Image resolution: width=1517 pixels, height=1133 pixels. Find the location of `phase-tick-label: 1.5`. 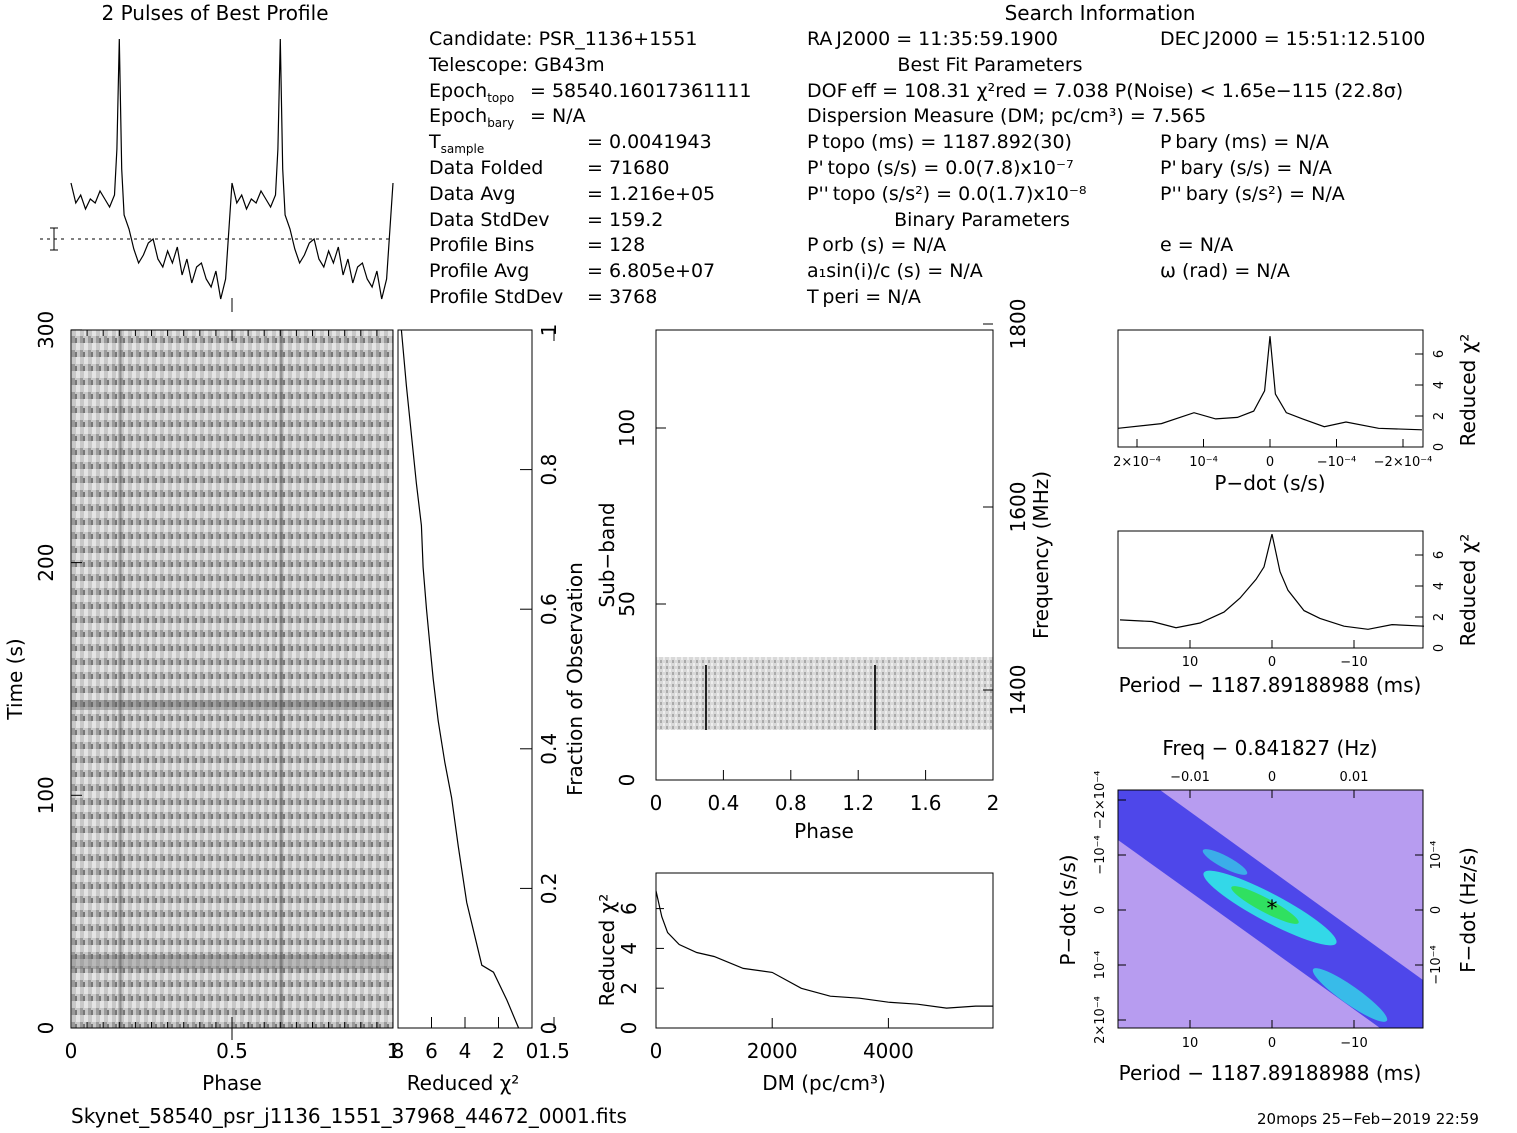

phase-tick-label: 1.5 is located at coordinates (554, 1051).